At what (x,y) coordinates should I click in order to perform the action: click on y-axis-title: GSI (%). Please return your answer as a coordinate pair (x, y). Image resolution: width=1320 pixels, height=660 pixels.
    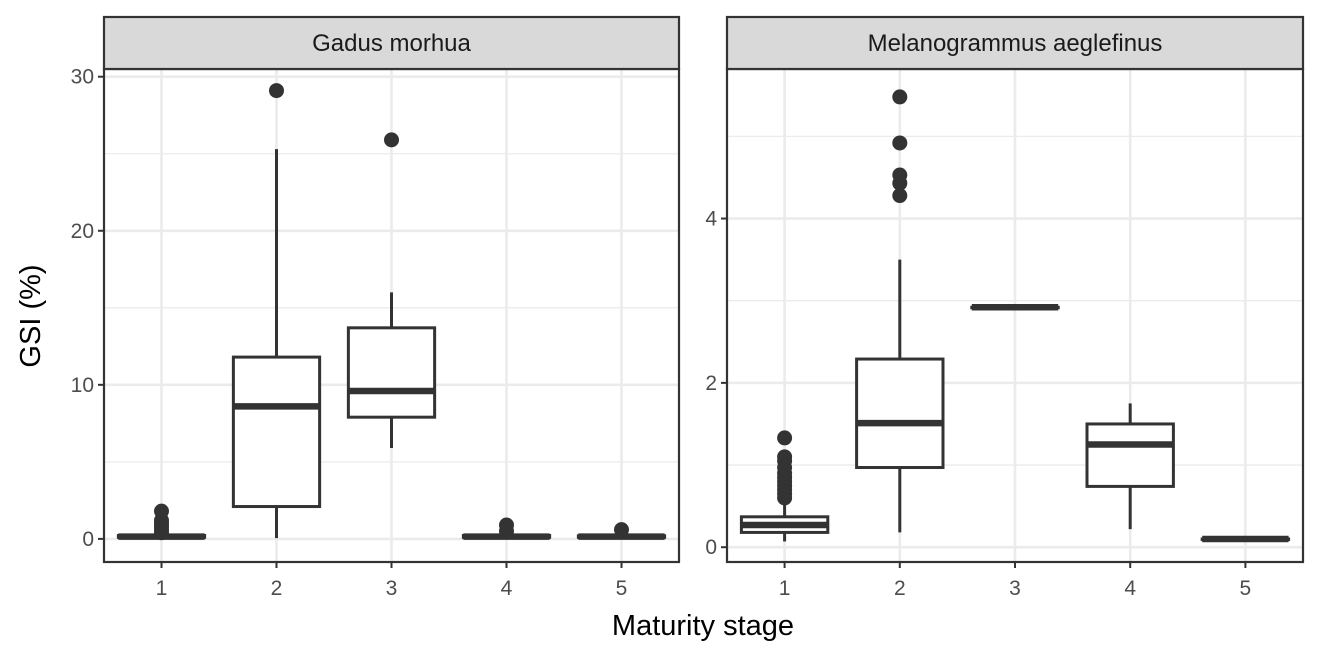
    Looking at the image, I should click on (31, 315).